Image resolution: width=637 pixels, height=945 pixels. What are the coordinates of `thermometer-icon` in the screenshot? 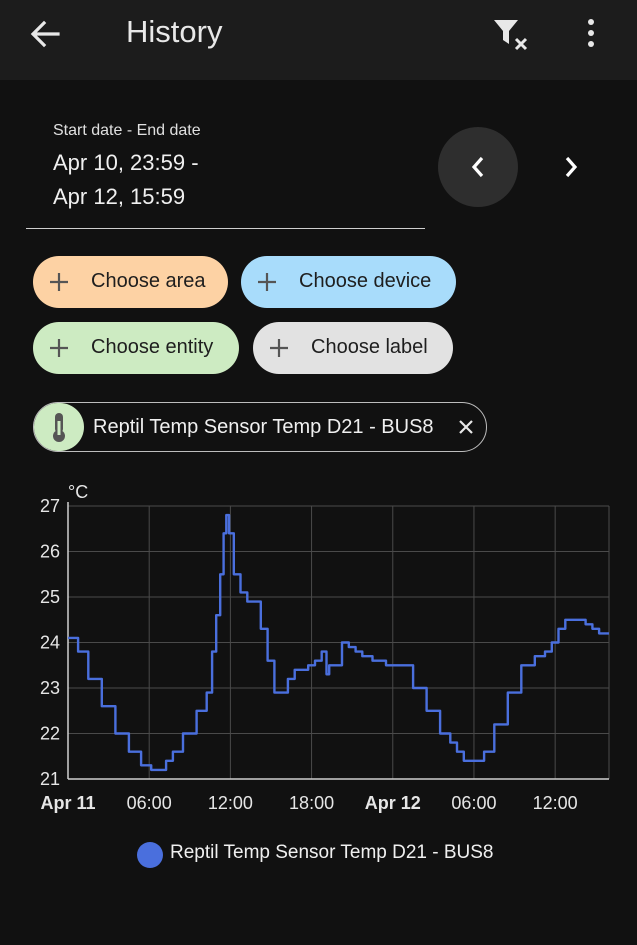 It's located at (59, 427).